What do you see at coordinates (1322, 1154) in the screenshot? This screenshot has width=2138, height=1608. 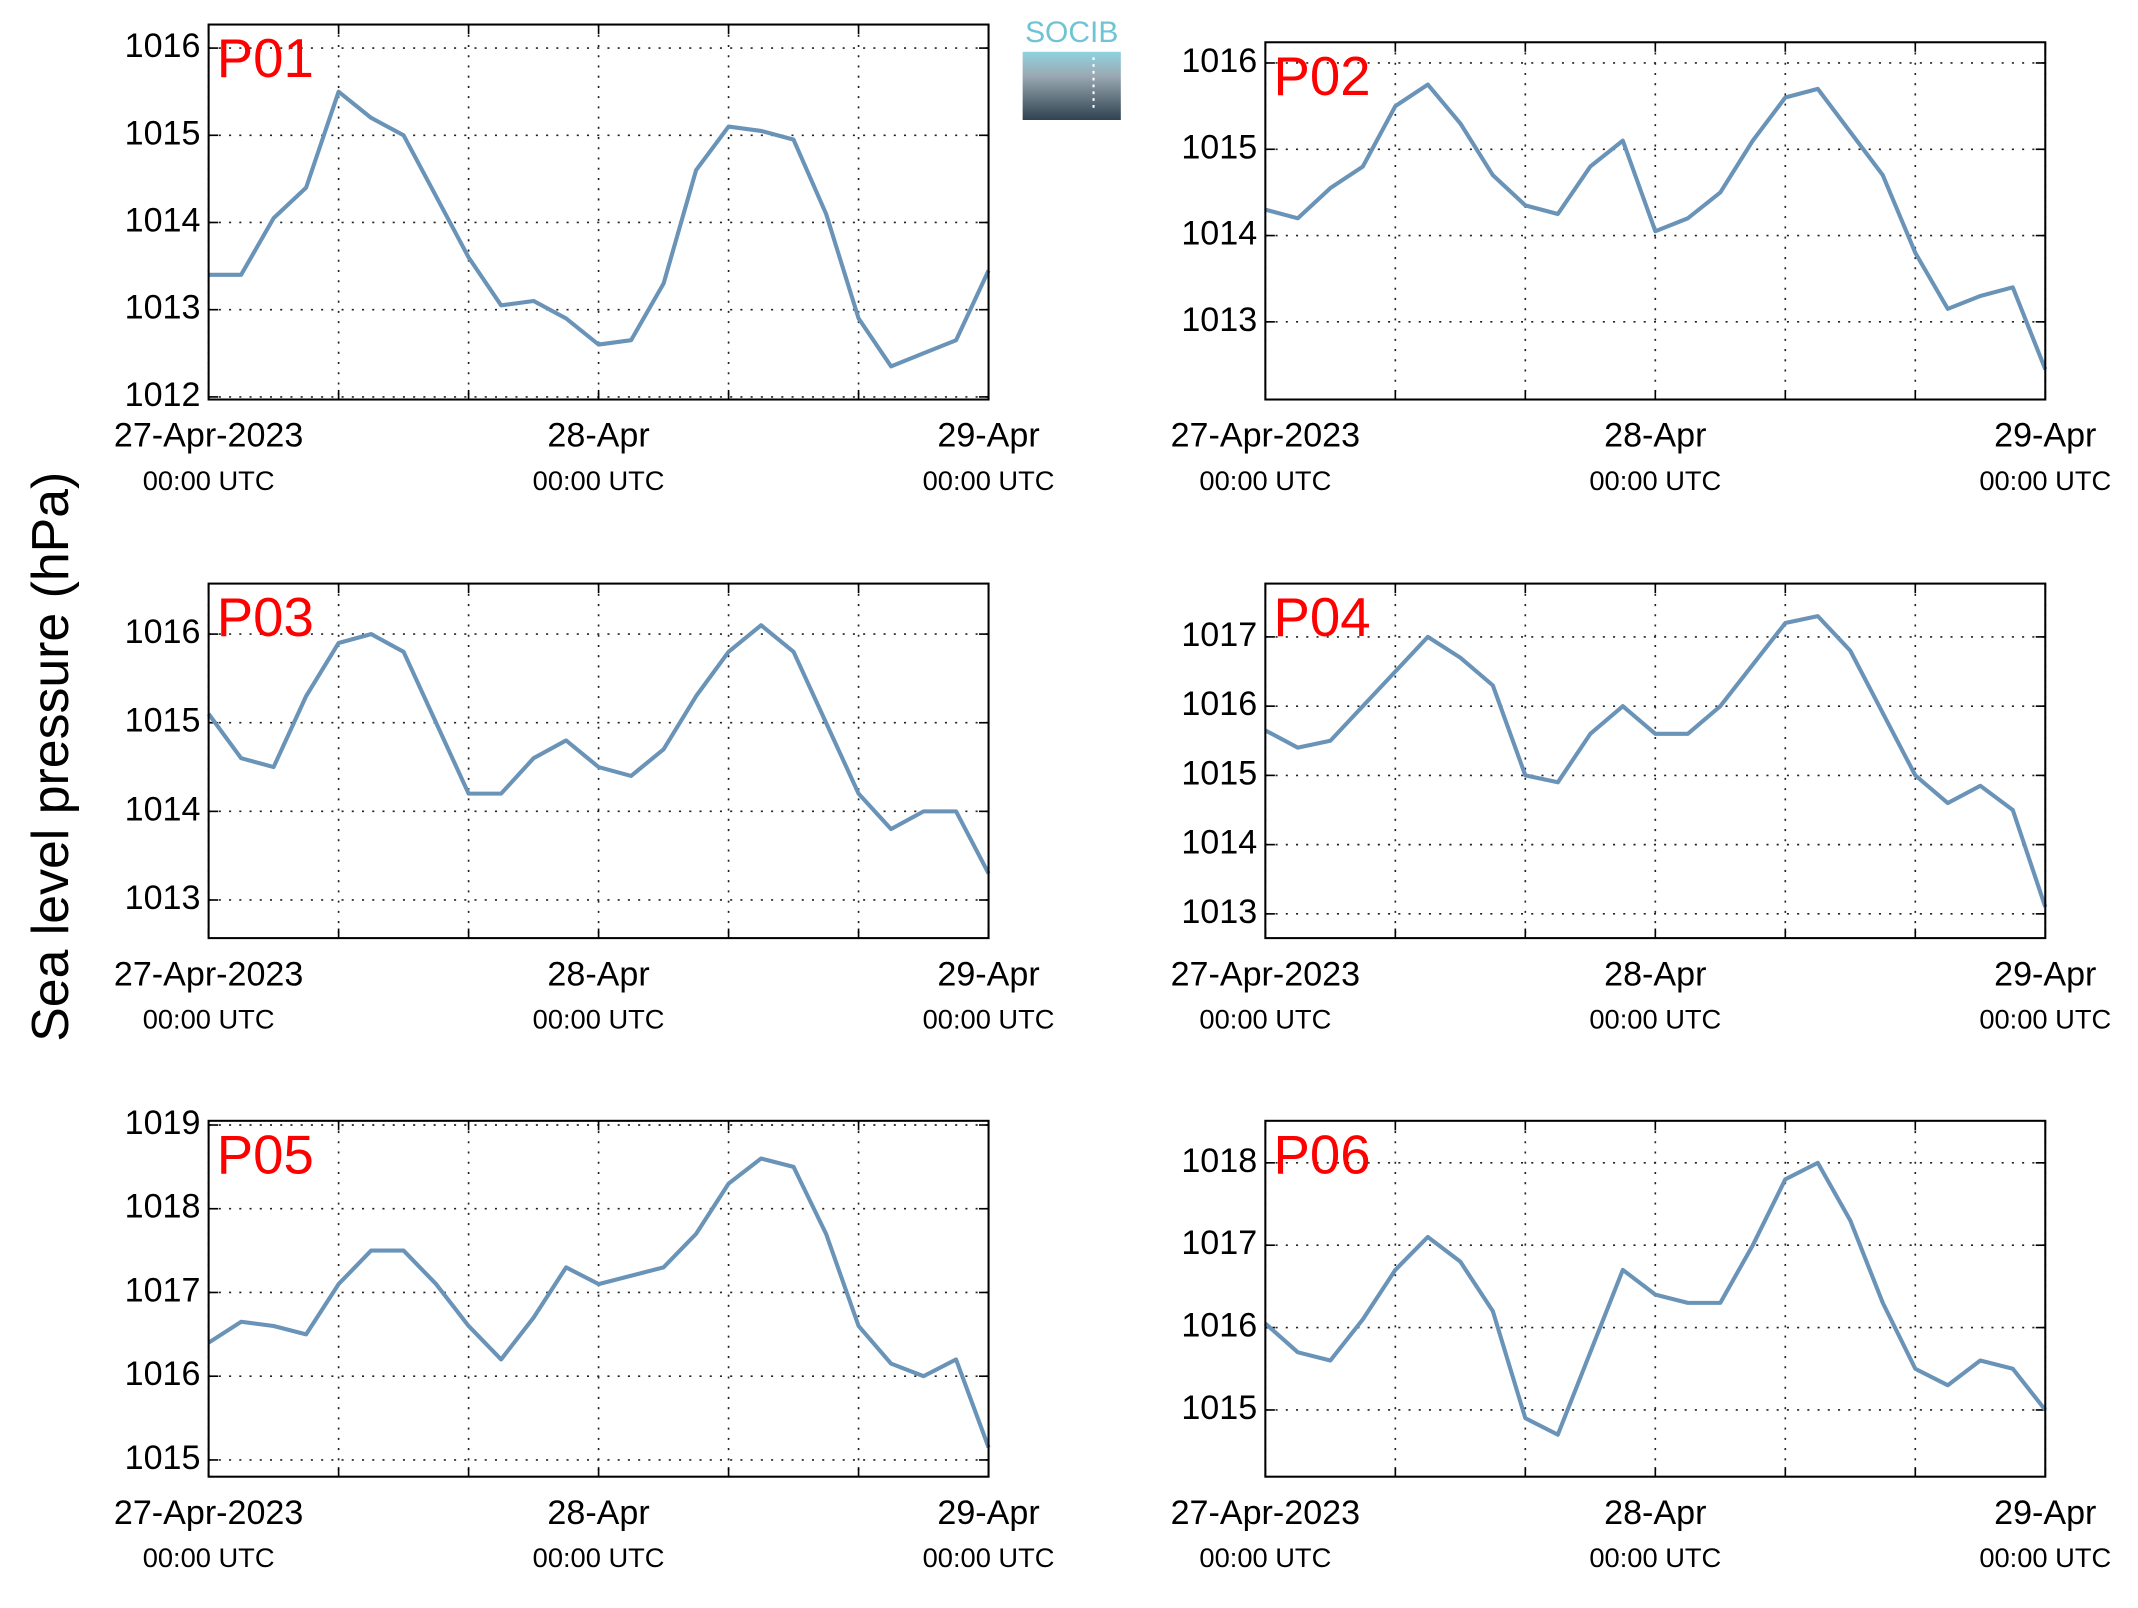 I see `panel-title: P06` at bounding box center [1322, 1154].